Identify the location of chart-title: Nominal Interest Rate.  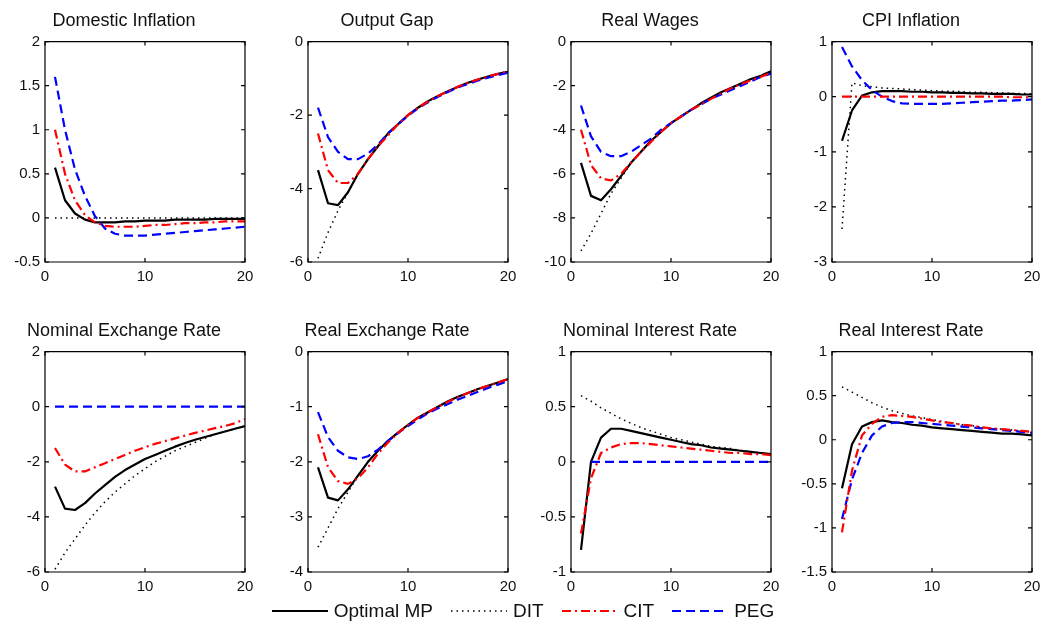
(650, 329).